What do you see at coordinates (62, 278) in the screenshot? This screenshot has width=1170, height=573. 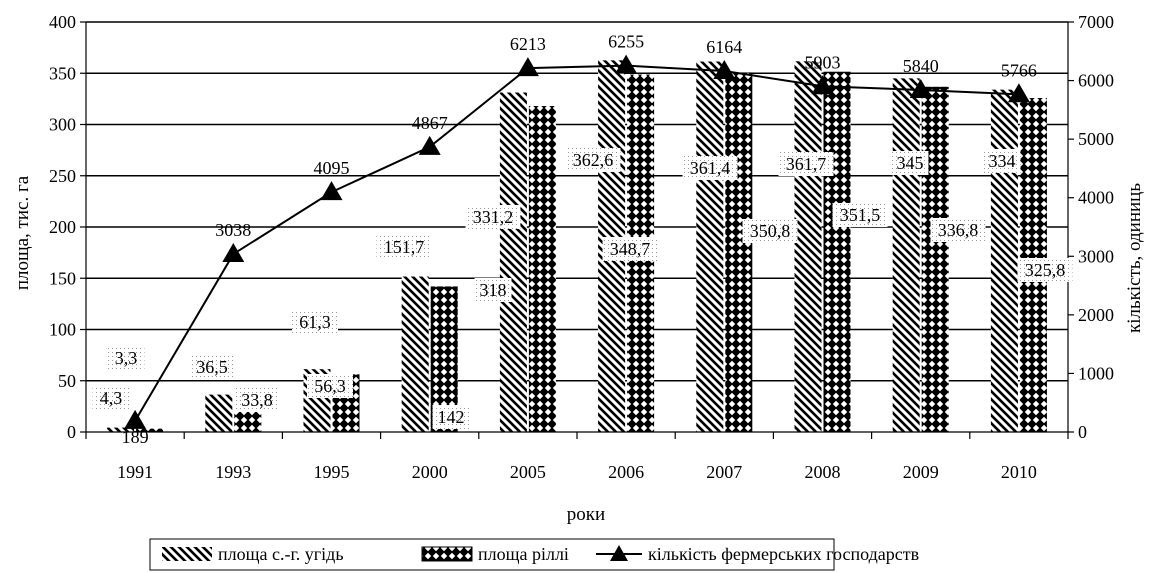 I see `y-tick-label-150: 150` at bounding box center [62, 278].